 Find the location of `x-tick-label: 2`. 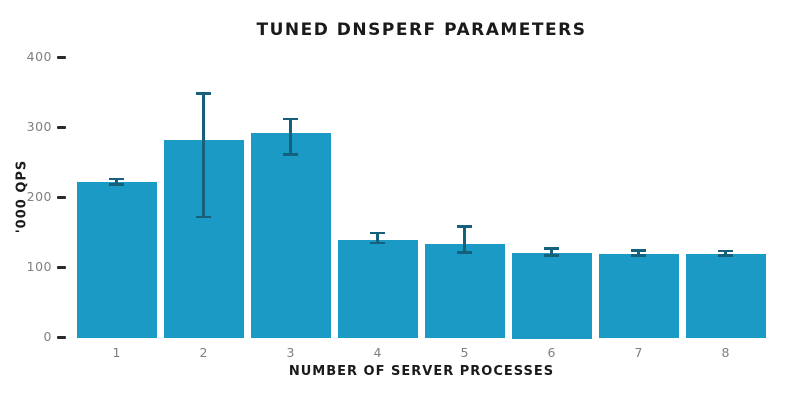

x-tick-label: 2 is located at coordinates (203, 352).